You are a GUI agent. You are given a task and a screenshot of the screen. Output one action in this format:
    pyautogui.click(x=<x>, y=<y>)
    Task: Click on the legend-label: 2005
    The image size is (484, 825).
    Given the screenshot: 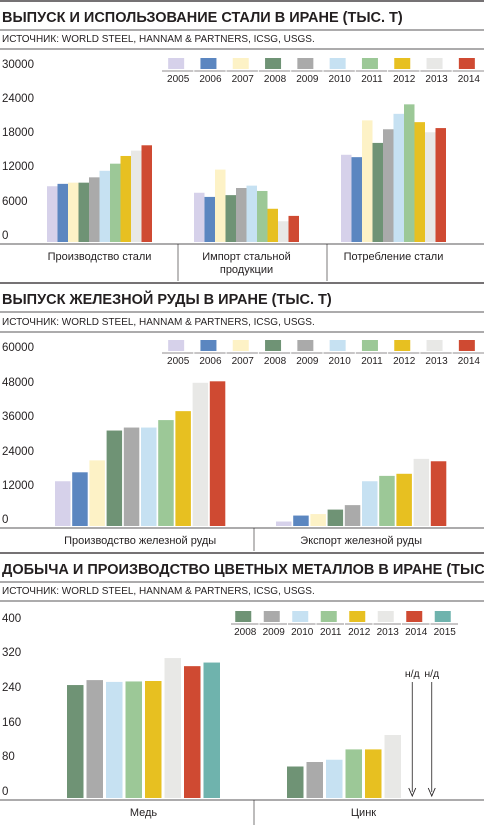 What is the action you would take?
    pyautogui.click(x=178, y=79)
    